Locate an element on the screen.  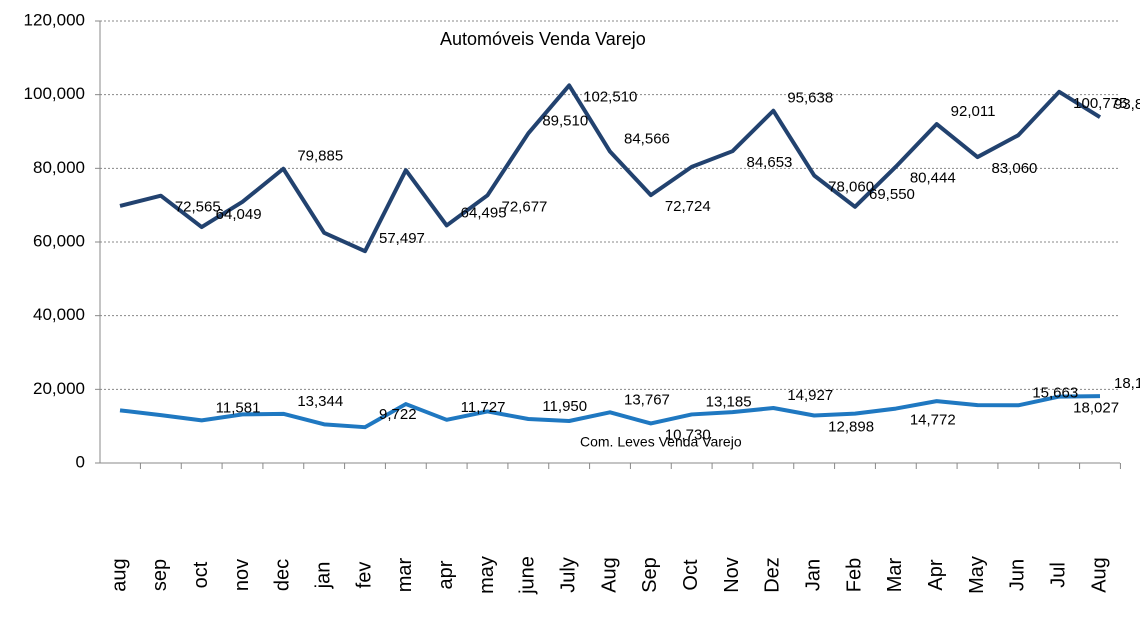
data-label: 72,565 is located at coordinates (198, 207).